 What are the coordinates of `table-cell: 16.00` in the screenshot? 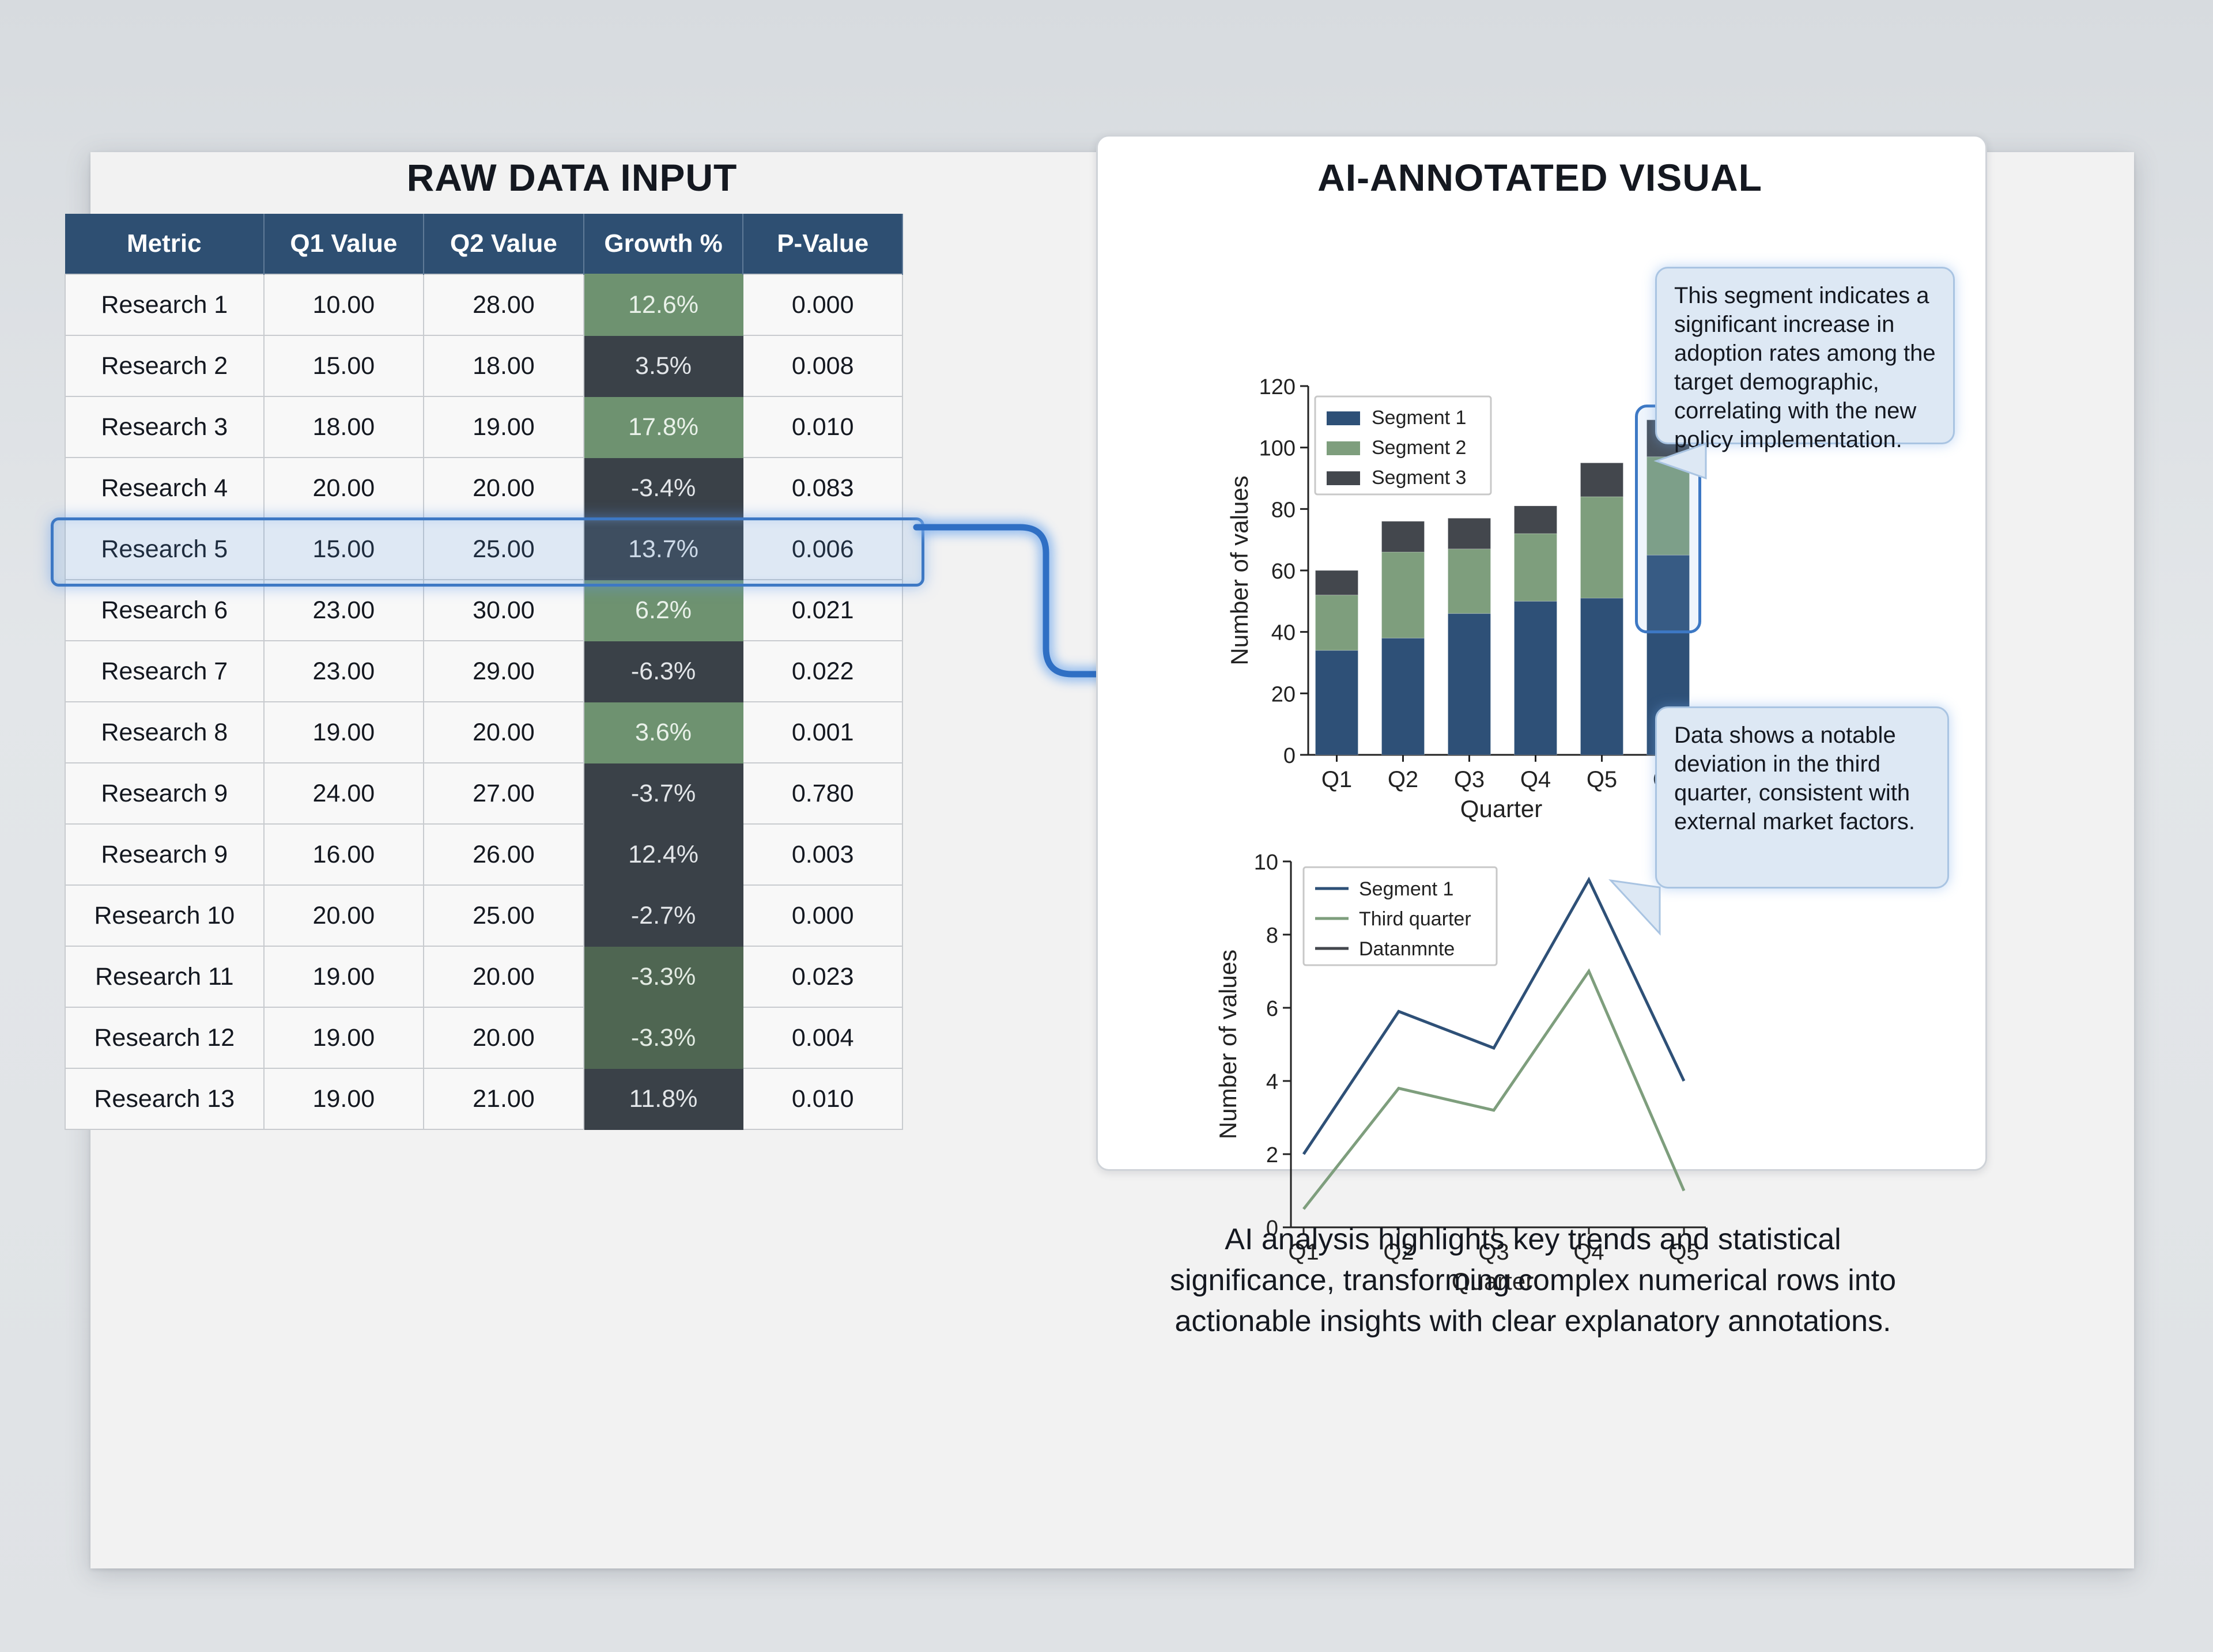 It's located at (344, 855).